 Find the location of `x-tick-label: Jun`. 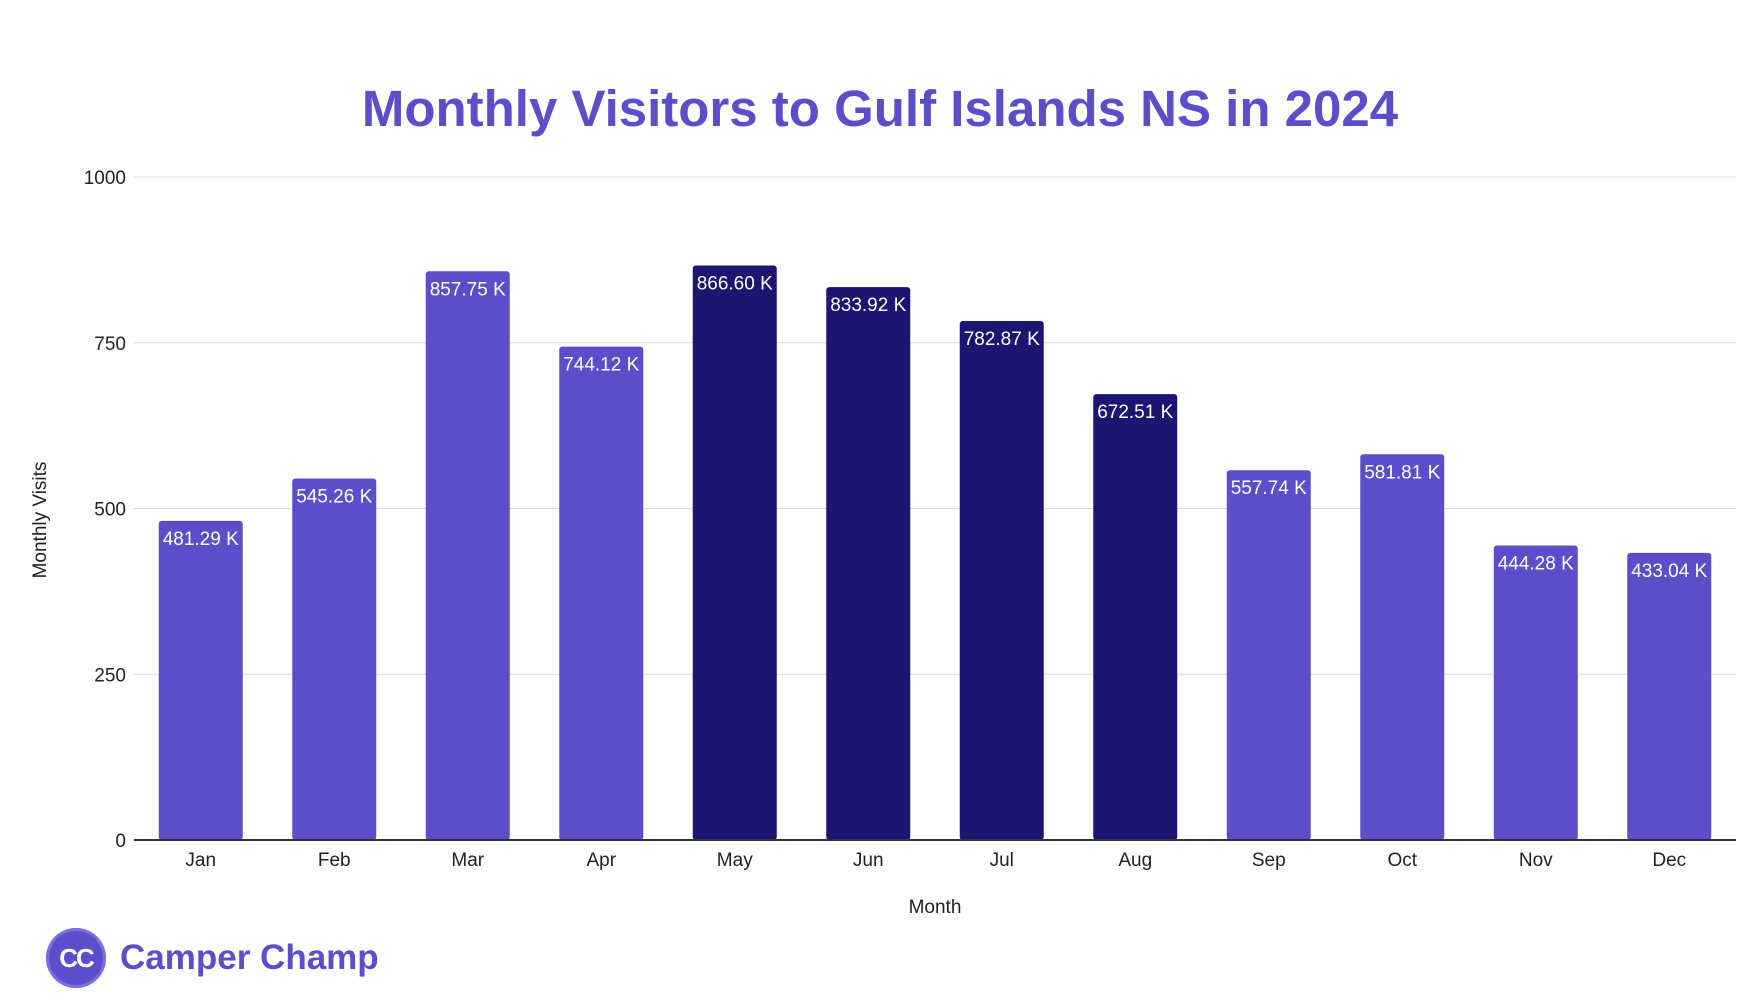

x-tick-label: Jun is located at coordinates (868, 860).